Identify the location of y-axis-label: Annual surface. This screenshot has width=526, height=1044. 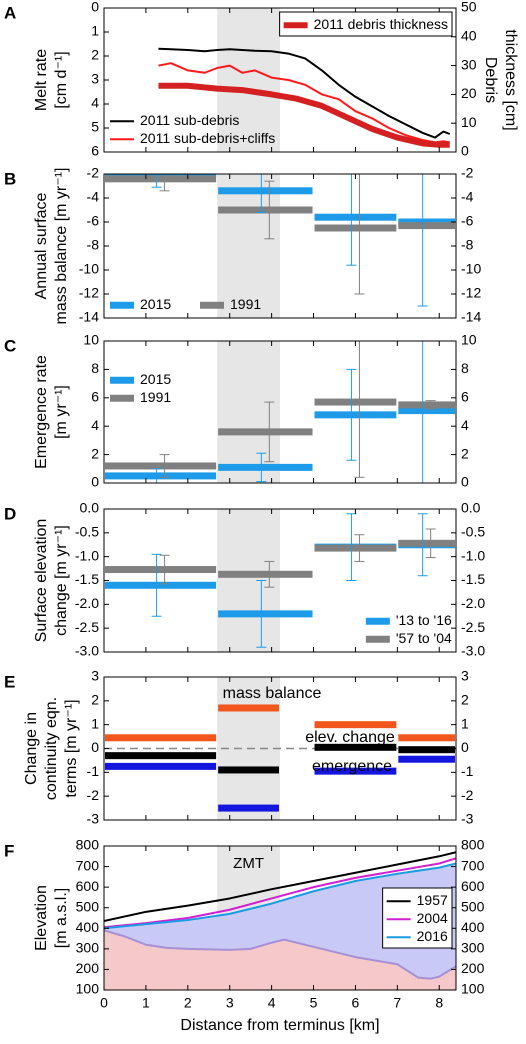
(41, 246).